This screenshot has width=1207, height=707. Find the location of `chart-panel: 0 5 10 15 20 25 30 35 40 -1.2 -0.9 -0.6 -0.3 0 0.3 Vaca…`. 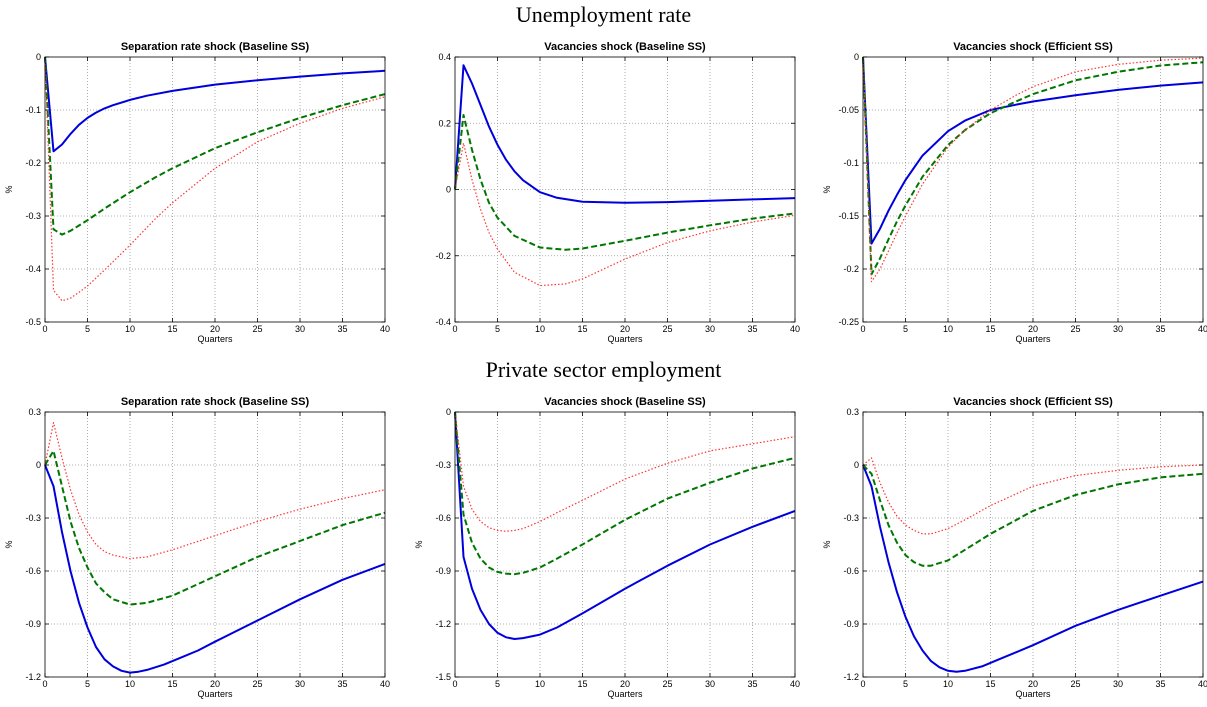

chart-panel: 0 5 10 15 20 25 30 35 40 -1.2 -0.9 -0.6 -0.3 0 0.3 Vaca… is located at coordinates (1014, 547).